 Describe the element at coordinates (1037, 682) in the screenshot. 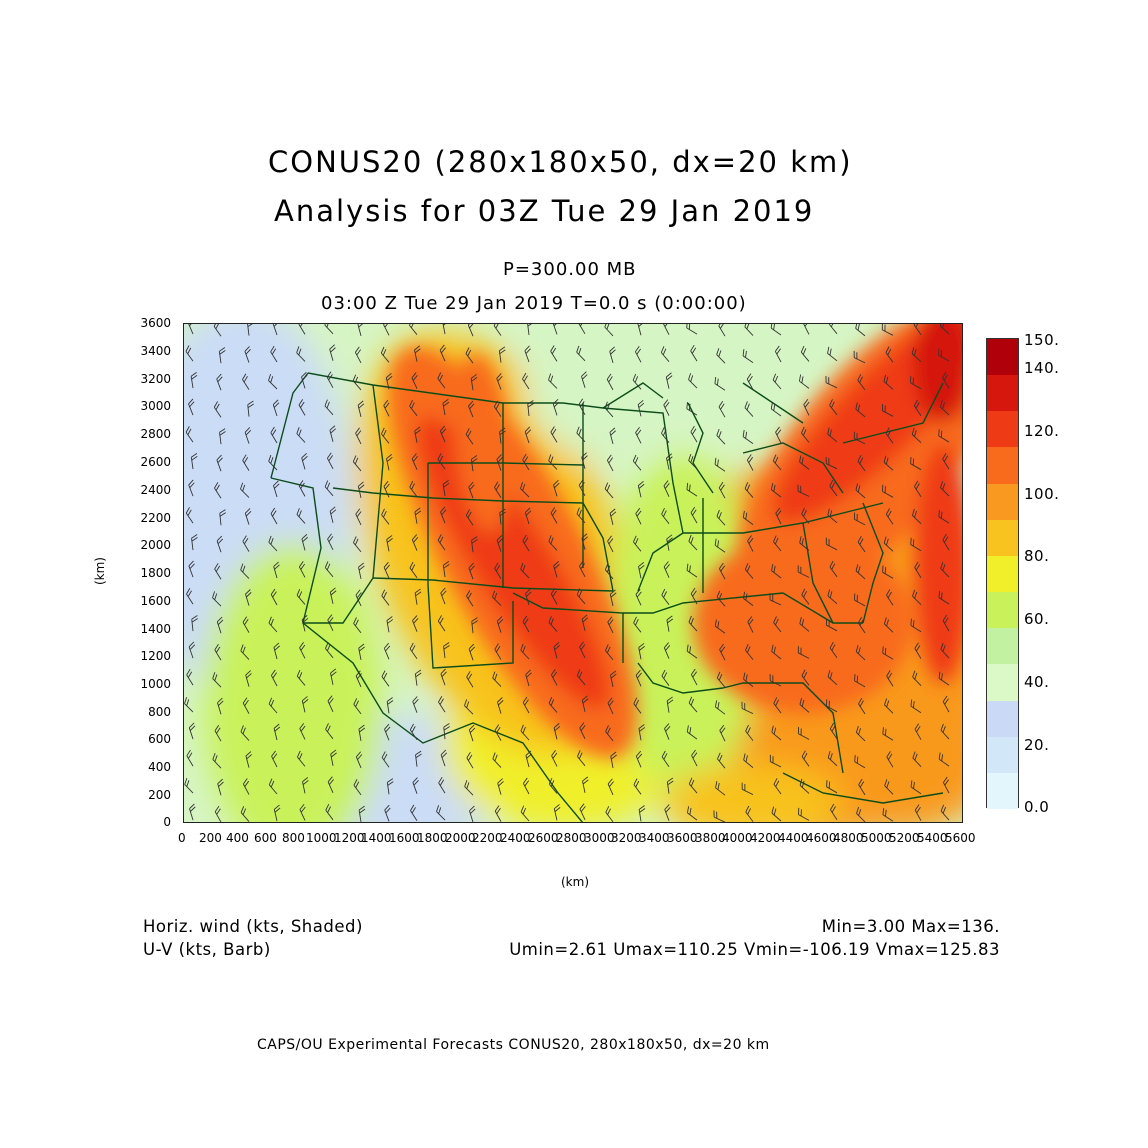

I see `colorbar-label: 40.` at that location.